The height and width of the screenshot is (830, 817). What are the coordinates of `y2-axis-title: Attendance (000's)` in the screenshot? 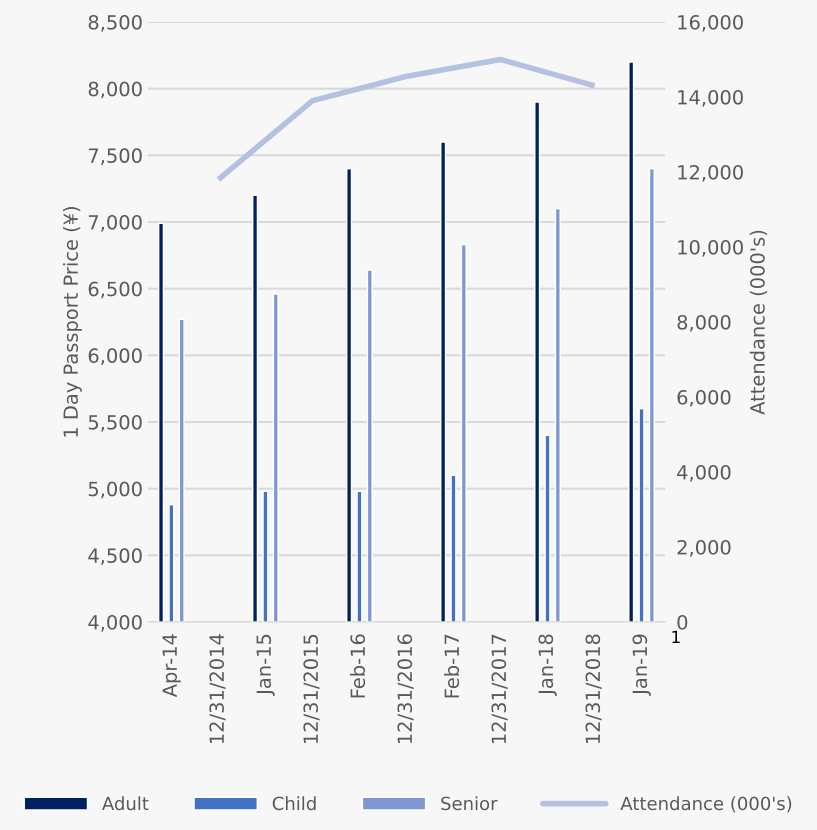 It's located at (759, 322).